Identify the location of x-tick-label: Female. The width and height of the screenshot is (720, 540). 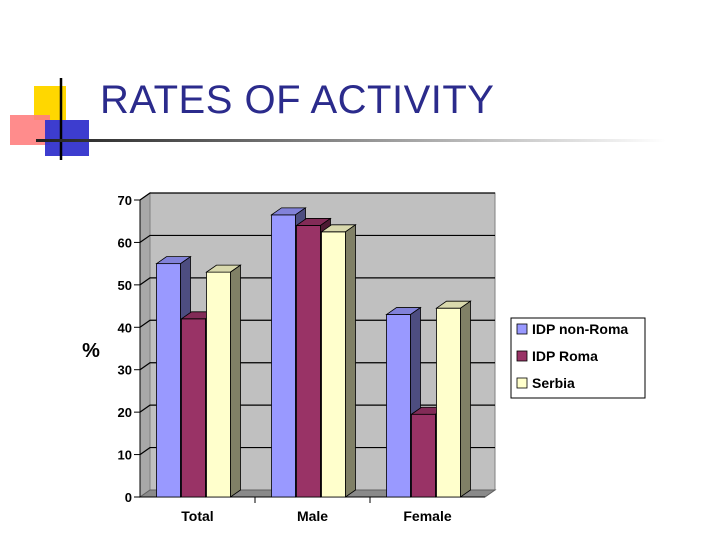
(427, 516).